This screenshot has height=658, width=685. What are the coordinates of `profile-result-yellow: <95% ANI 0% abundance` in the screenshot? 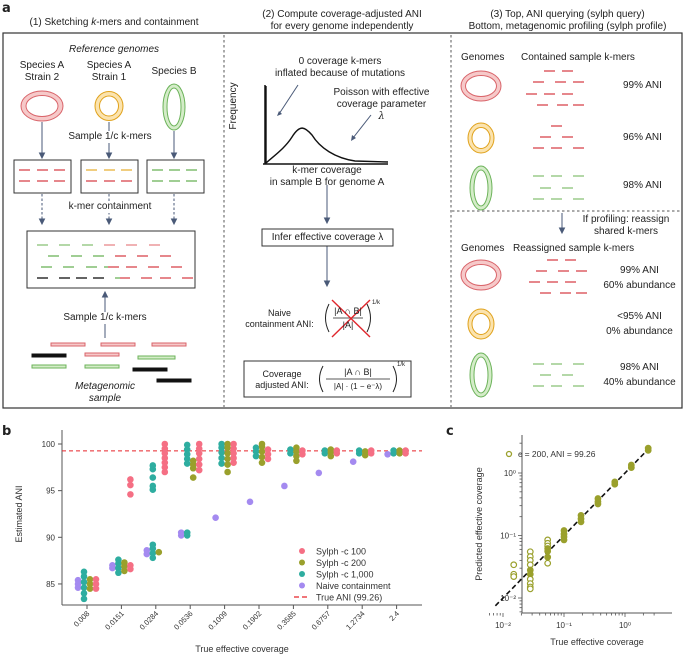 It's located at (639, 324).